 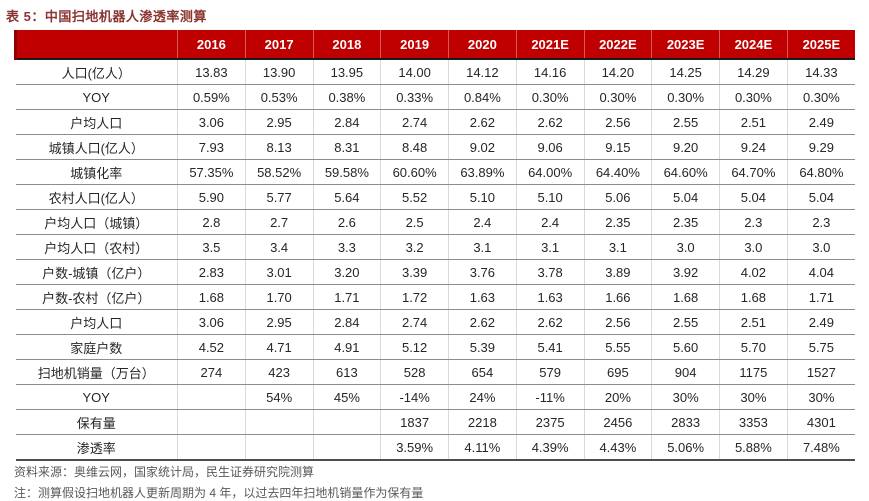 I want to click on data-cell: 3.4, so click(x=278, y=247).